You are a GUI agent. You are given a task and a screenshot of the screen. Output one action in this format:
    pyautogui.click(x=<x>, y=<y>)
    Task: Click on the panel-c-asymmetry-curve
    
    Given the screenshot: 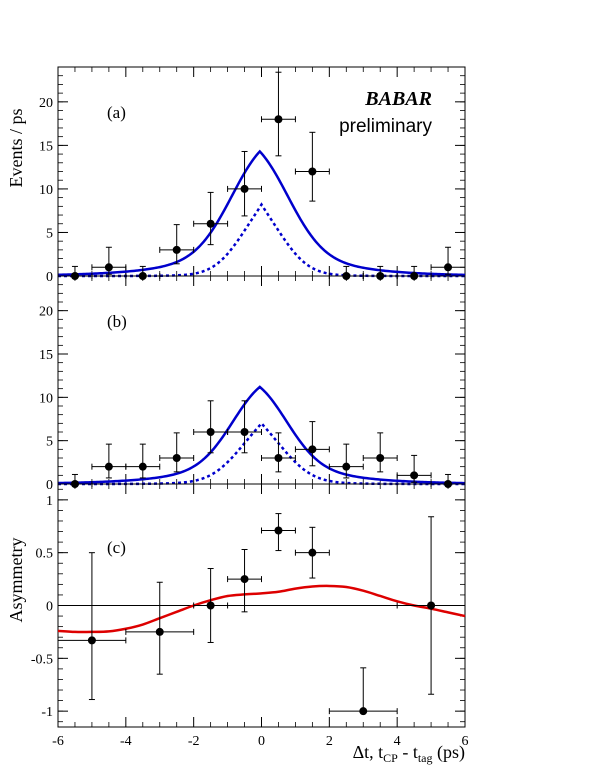 What is the action you would take?
    pyautogui.click(x=261, y=609)
    